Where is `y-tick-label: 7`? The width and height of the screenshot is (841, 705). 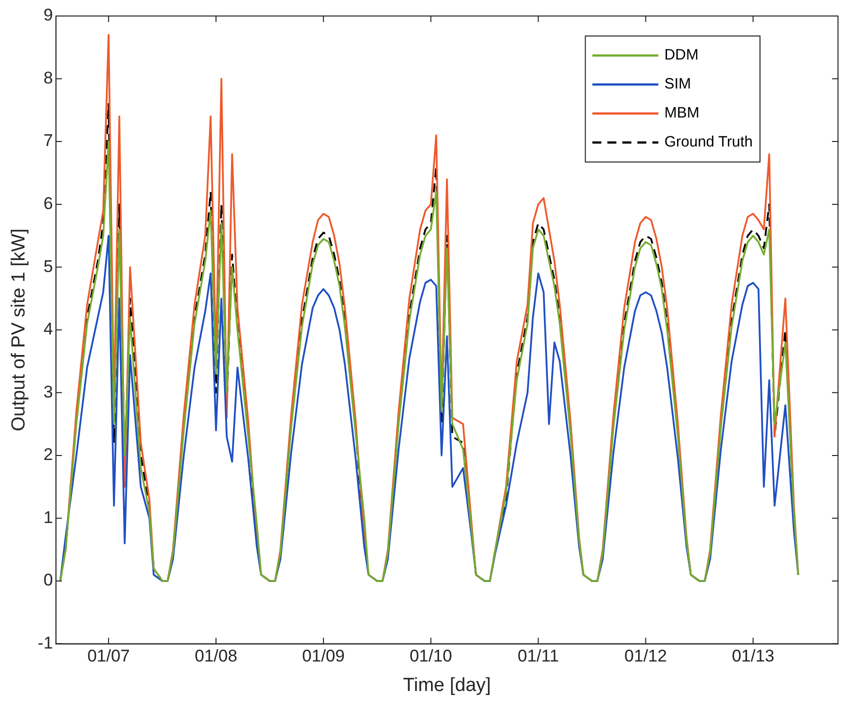 y-tick-label: 7 is located at coordinates (48, 140).